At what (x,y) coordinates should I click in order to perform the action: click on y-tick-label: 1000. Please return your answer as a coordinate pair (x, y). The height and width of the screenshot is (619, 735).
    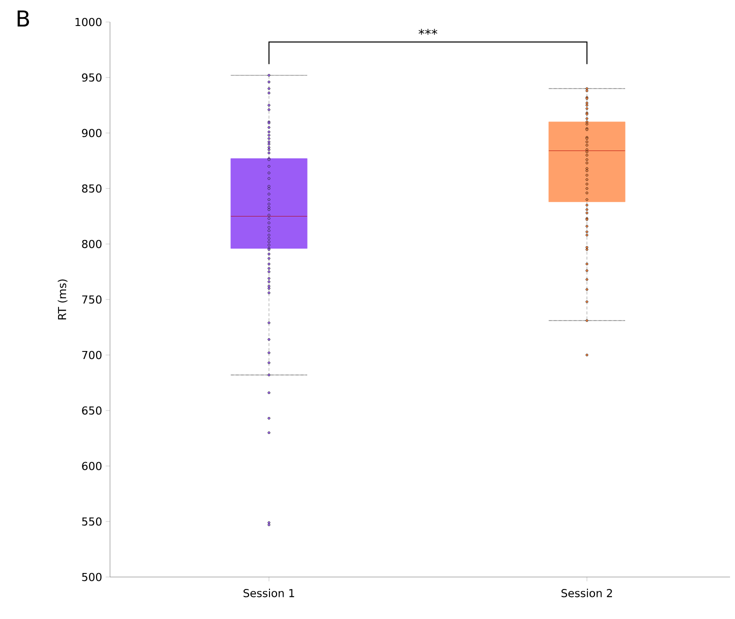
    Looking at the image, I should click on (89, 22).